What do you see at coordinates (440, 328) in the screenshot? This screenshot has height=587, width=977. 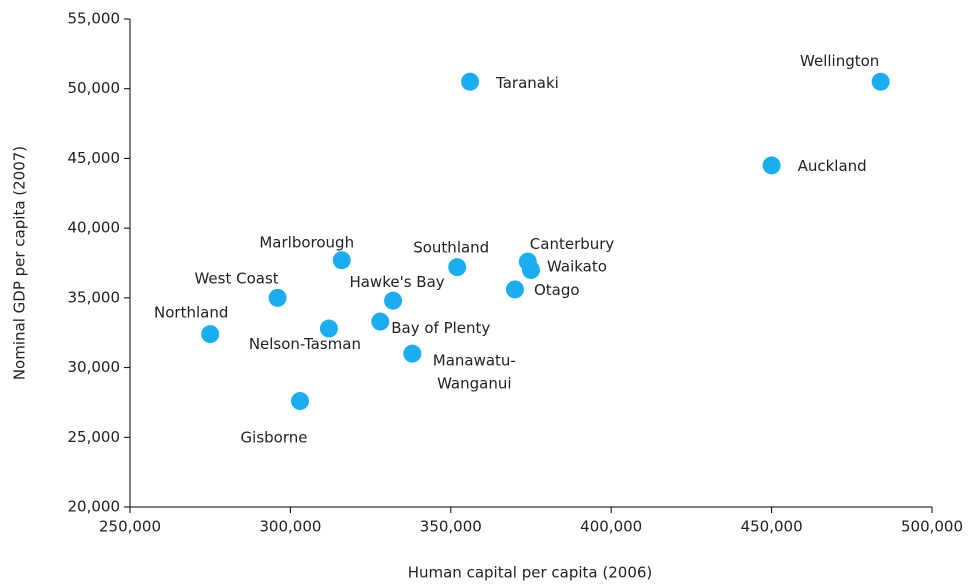 I see `point-label: Bay of Plenty` at bounding box center [440, 328].